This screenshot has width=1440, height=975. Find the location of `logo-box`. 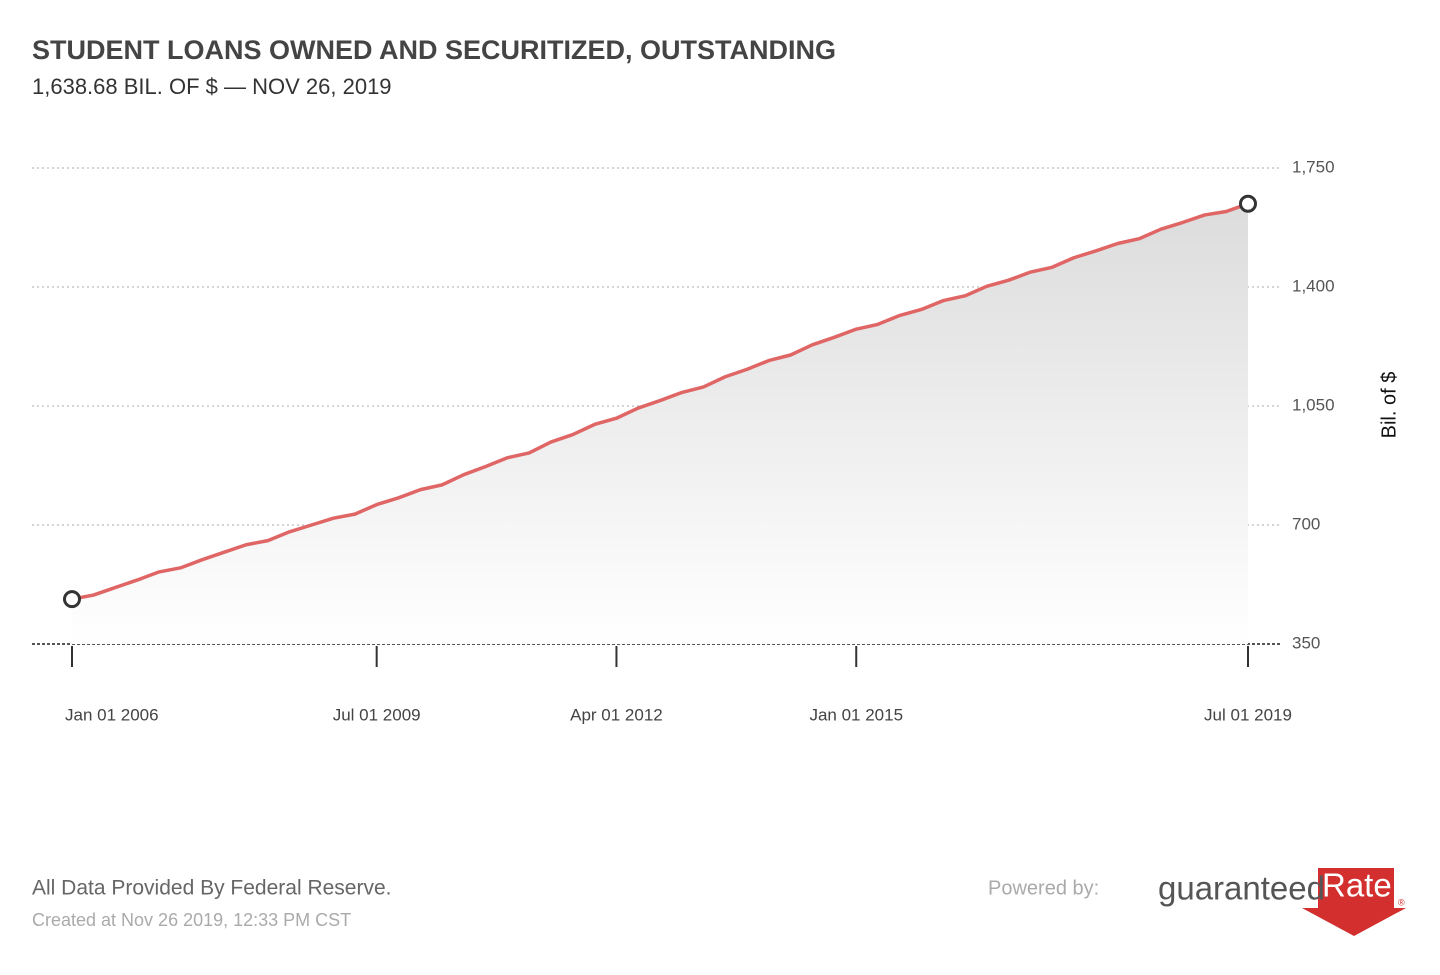

logo-box is located at coordinates (1356, 888).